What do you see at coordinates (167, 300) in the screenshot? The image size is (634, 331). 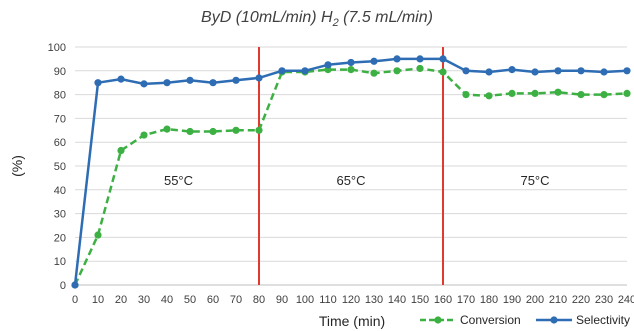 I see `x-tick-label: 40` at bounding box center [167, 300].